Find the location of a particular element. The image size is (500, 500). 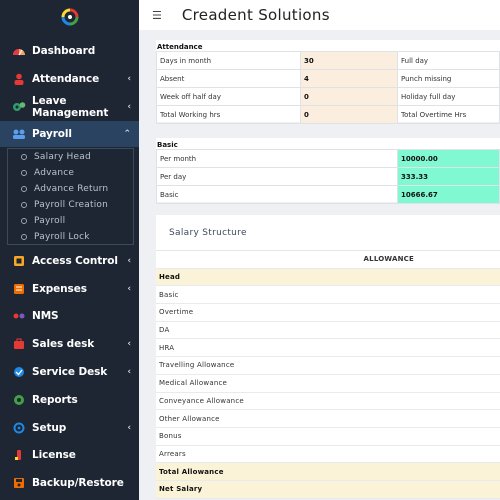

table-row: Basic 10666.67 is located at coordinates (328, 194).